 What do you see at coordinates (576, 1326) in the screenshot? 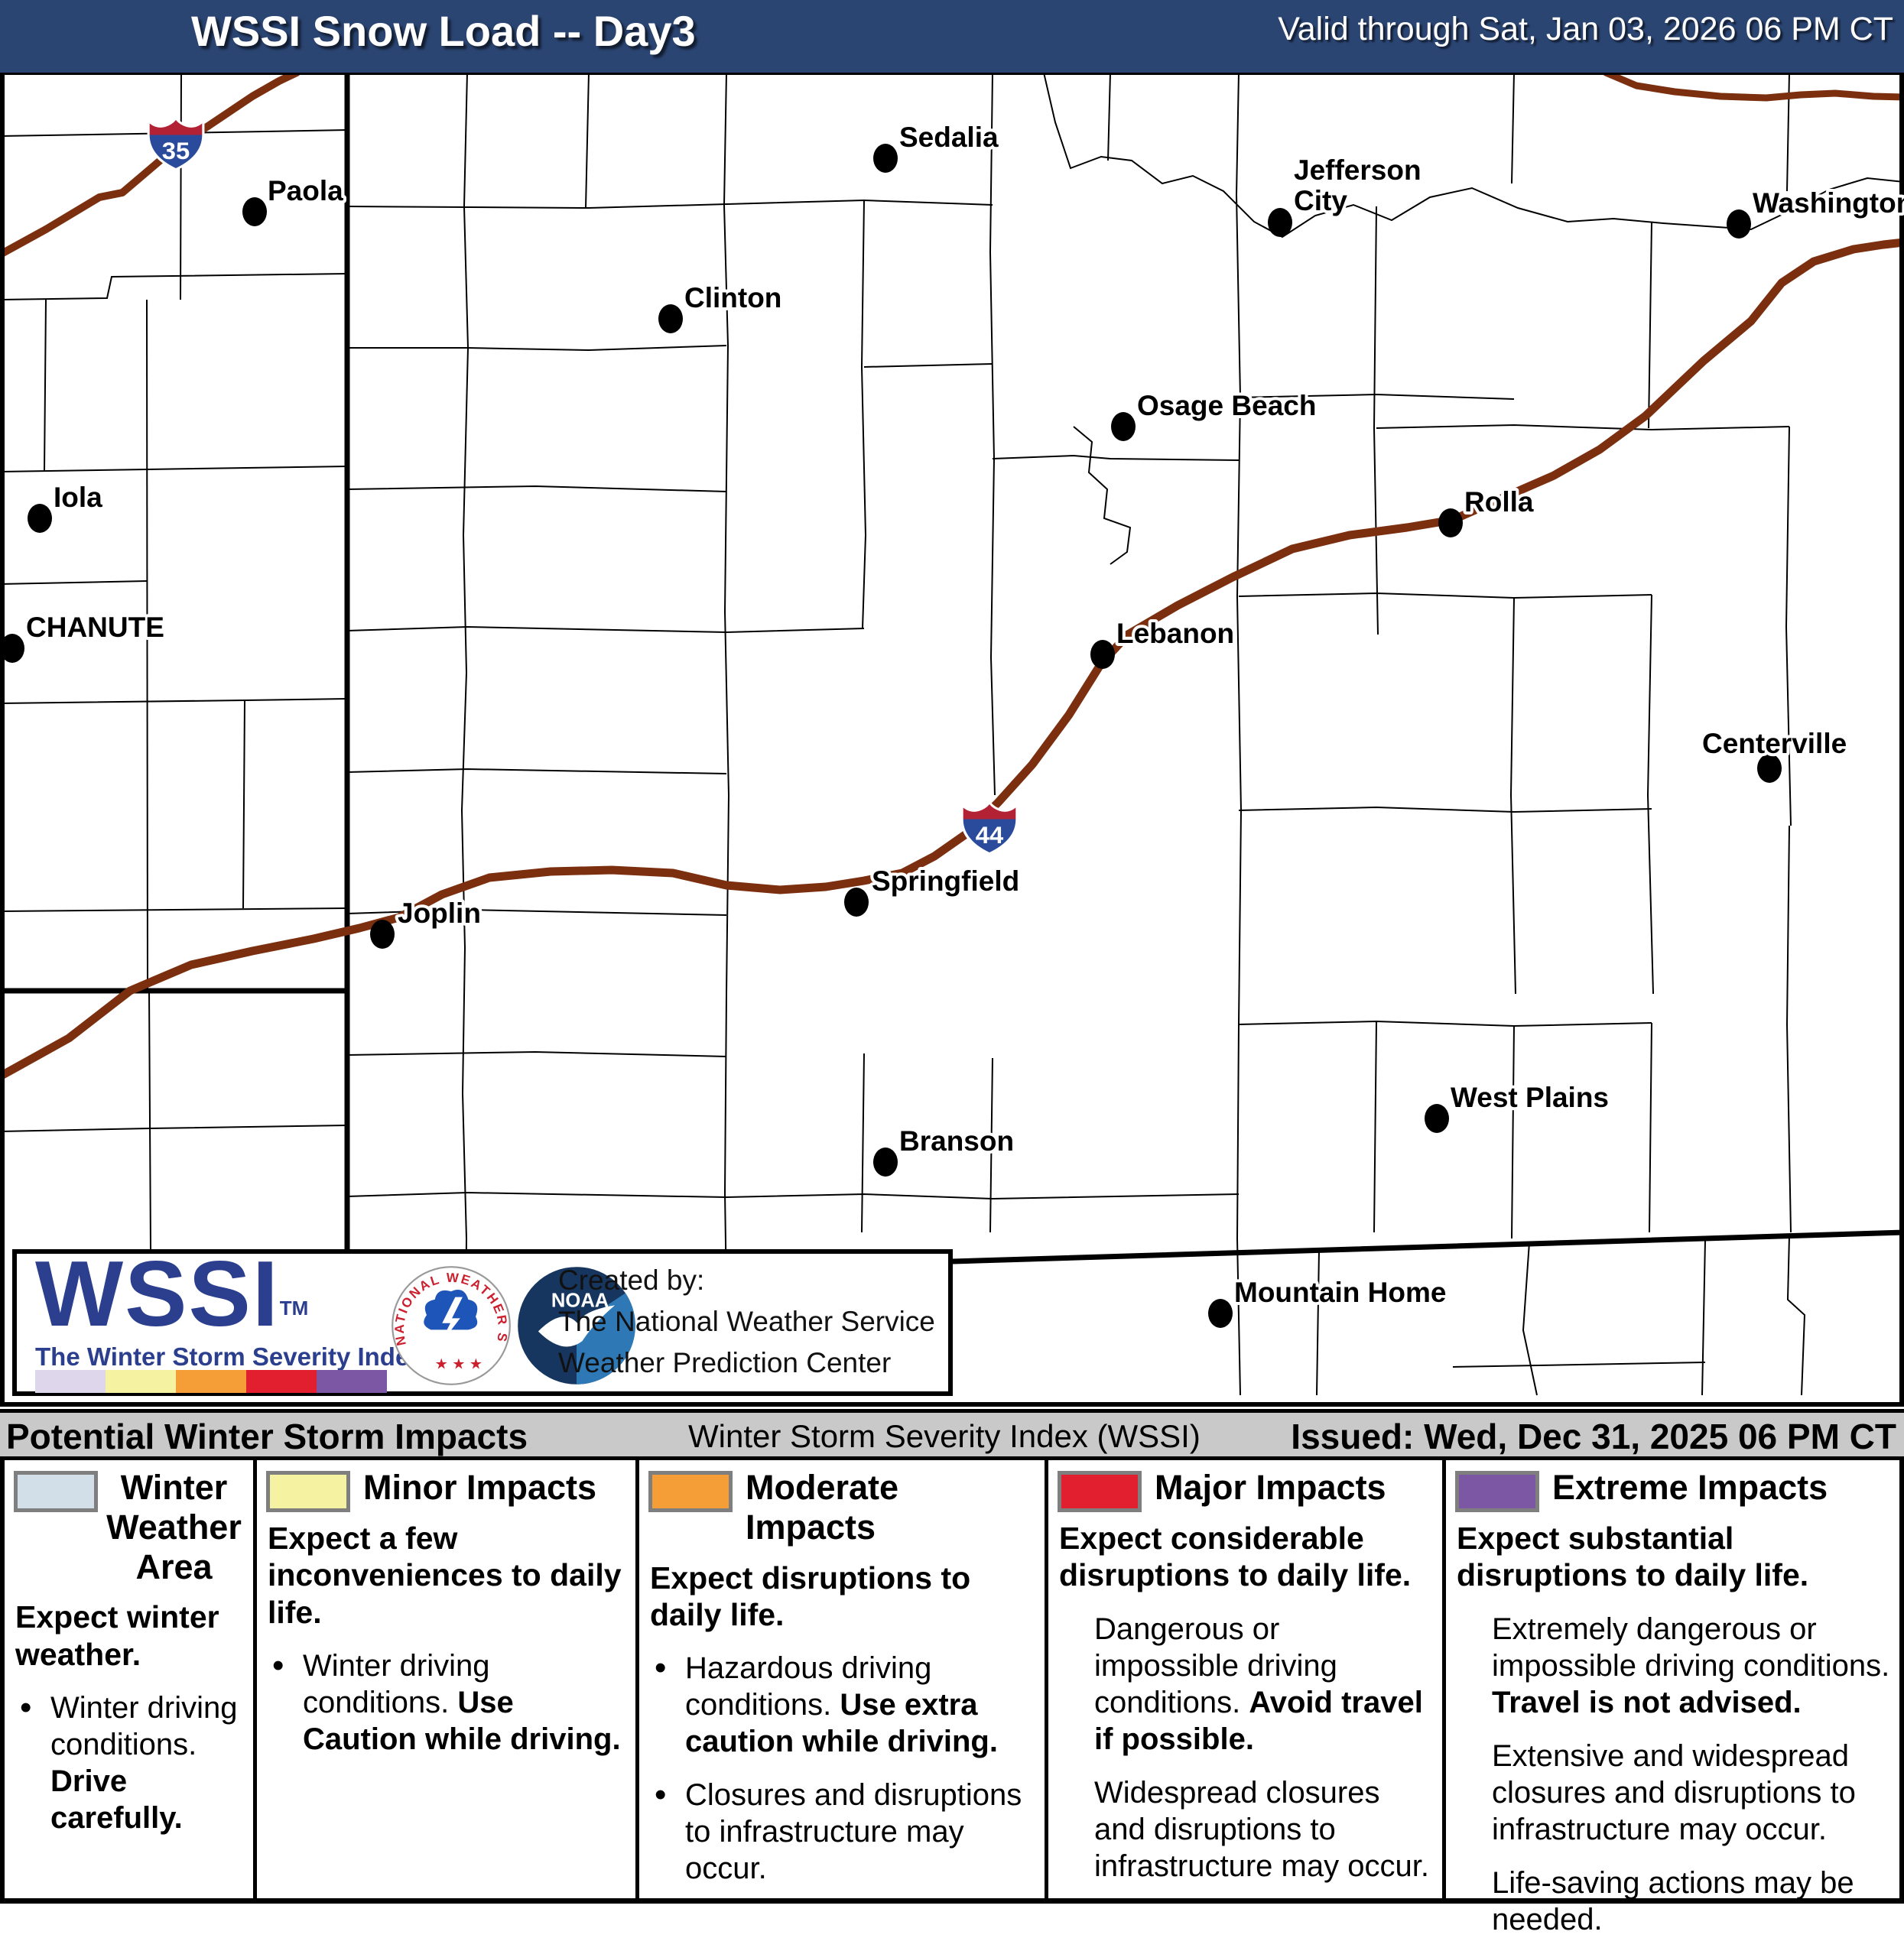
I see `noaa-logo-icon: NOAA` at bounding box center [576, 1326].